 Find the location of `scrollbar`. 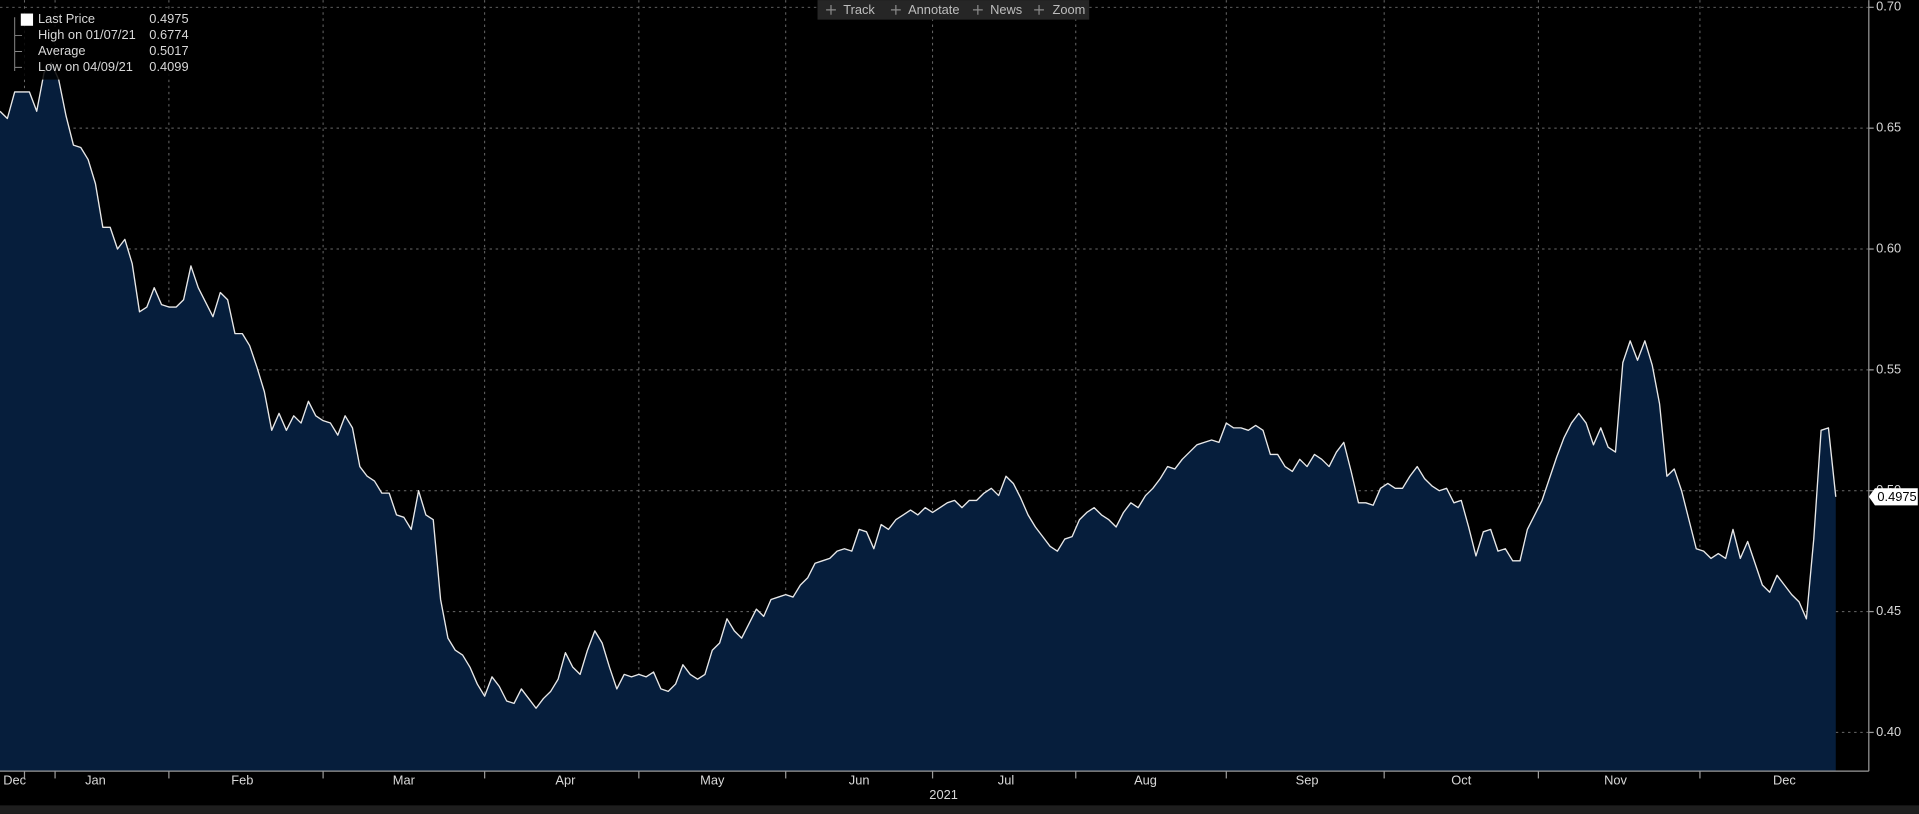

scrollbar is located at coordinates (959, 809).